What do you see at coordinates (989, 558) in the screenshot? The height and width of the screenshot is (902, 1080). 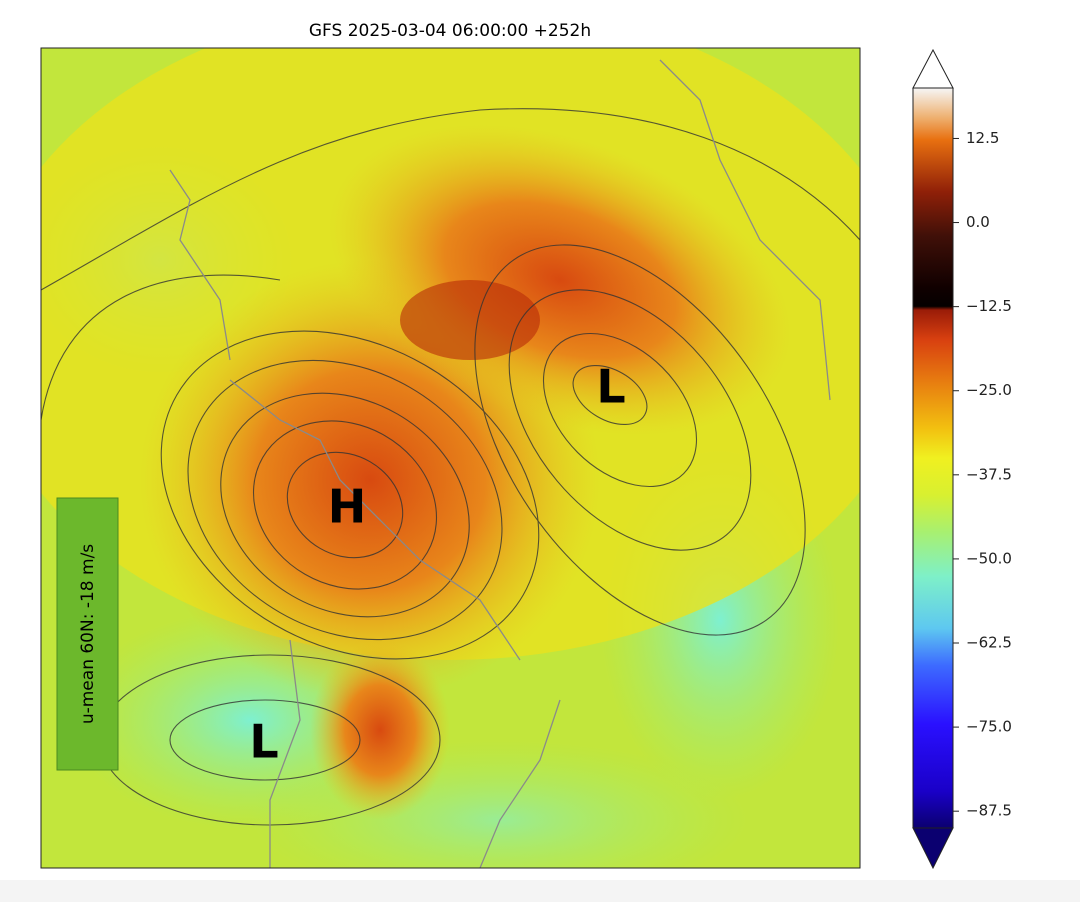 I see `colorbar-tick-label: −50.0` at bounding box center [989, 558].